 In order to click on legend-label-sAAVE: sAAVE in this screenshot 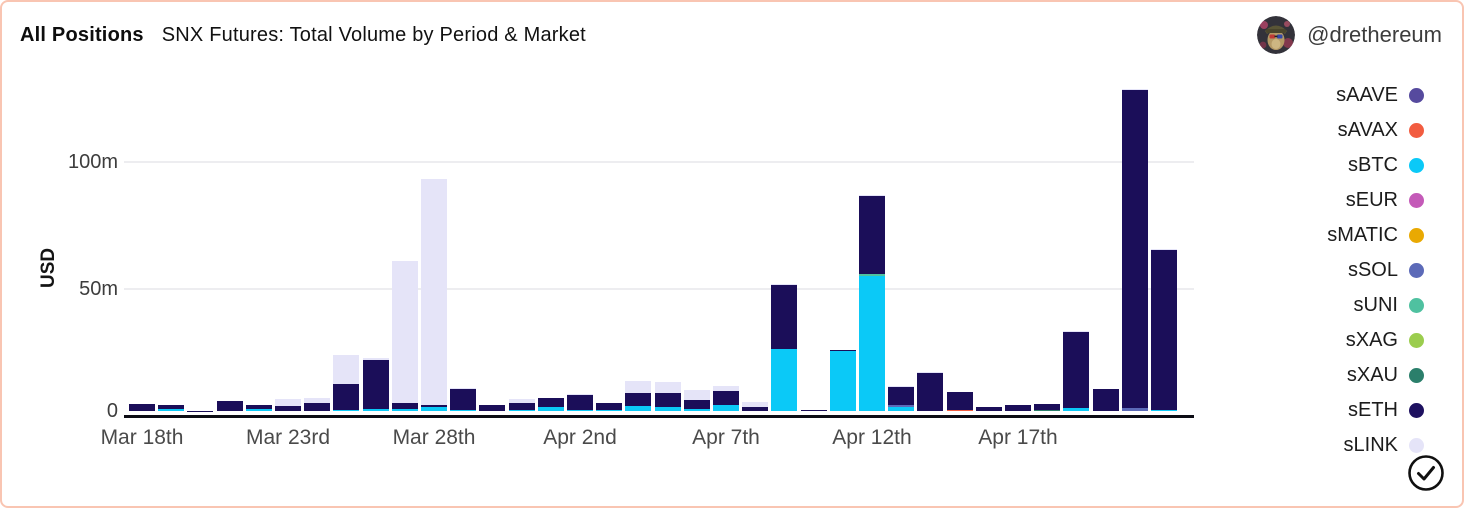, I will do `click(1367, 95)`.